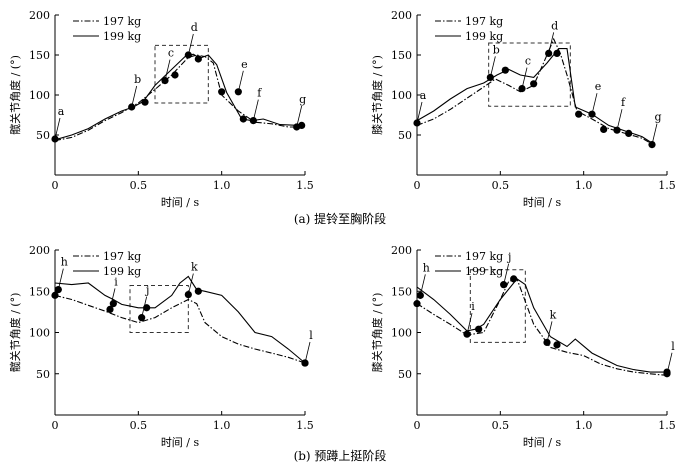  What do you see at coordinates (311, 335) in the screenshot?
I see `event-label-l: l` at bounding box center [311, 335].